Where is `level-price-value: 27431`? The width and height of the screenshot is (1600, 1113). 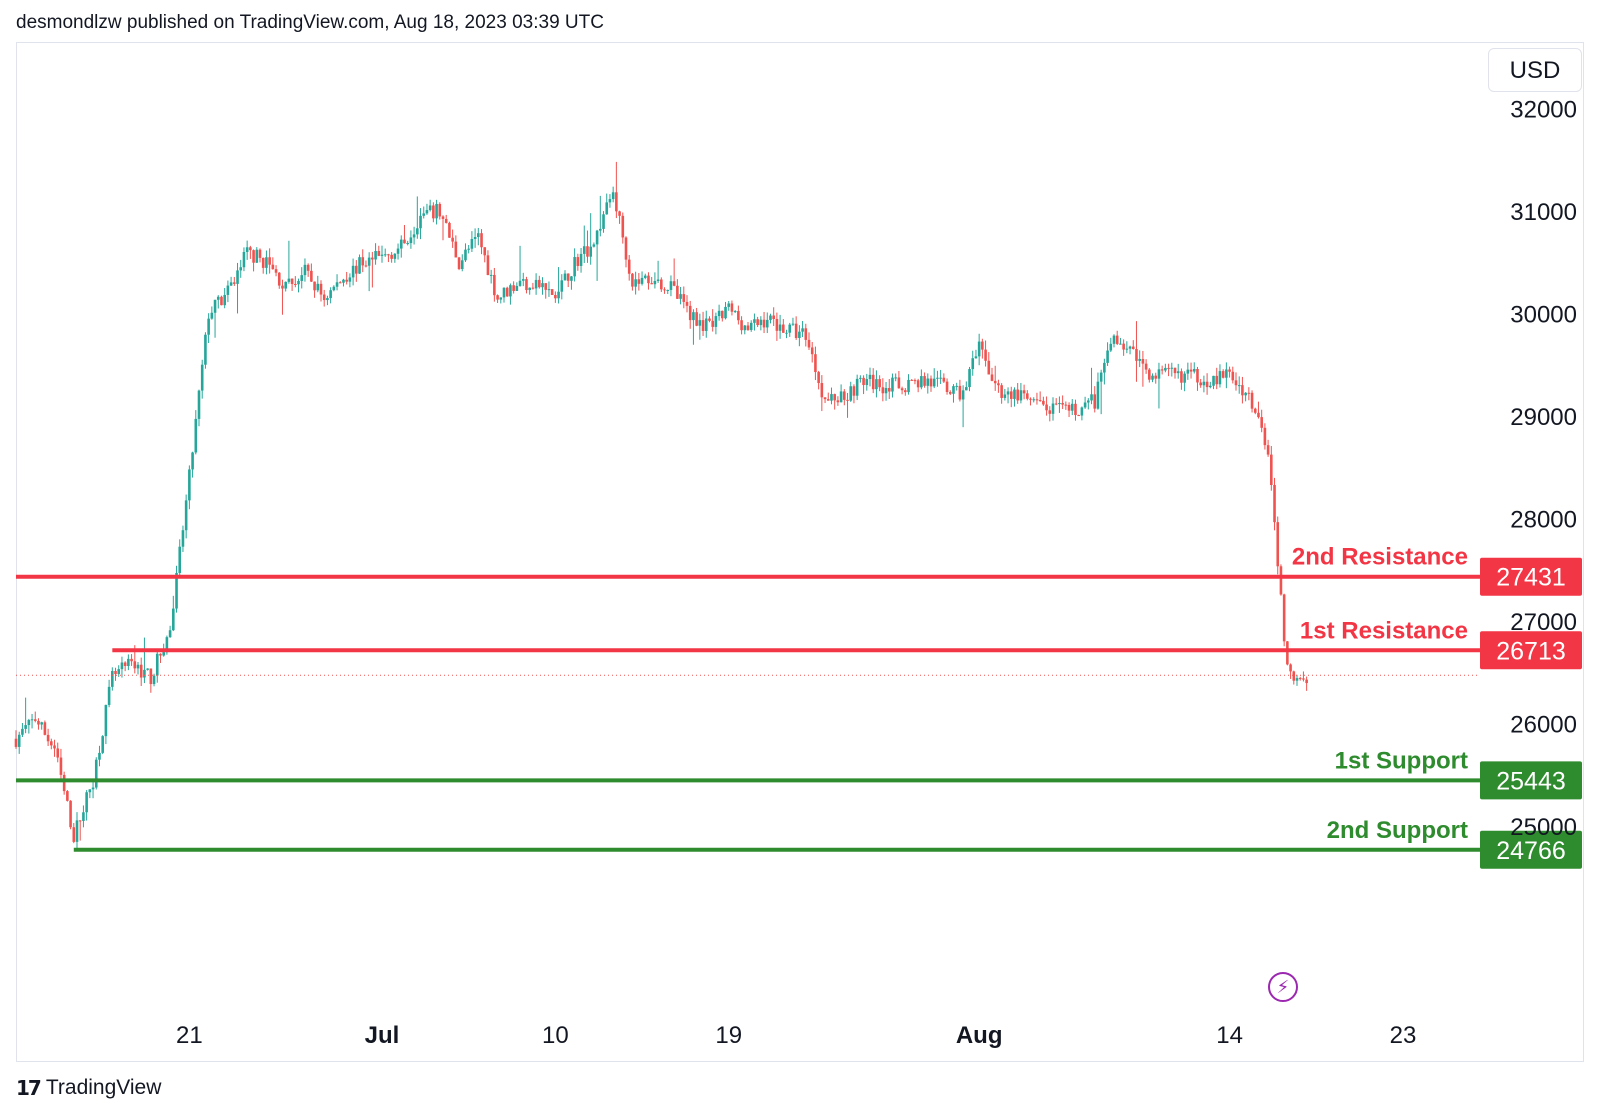 level-price-value: 27431 is located at coordinates (1531, 578).